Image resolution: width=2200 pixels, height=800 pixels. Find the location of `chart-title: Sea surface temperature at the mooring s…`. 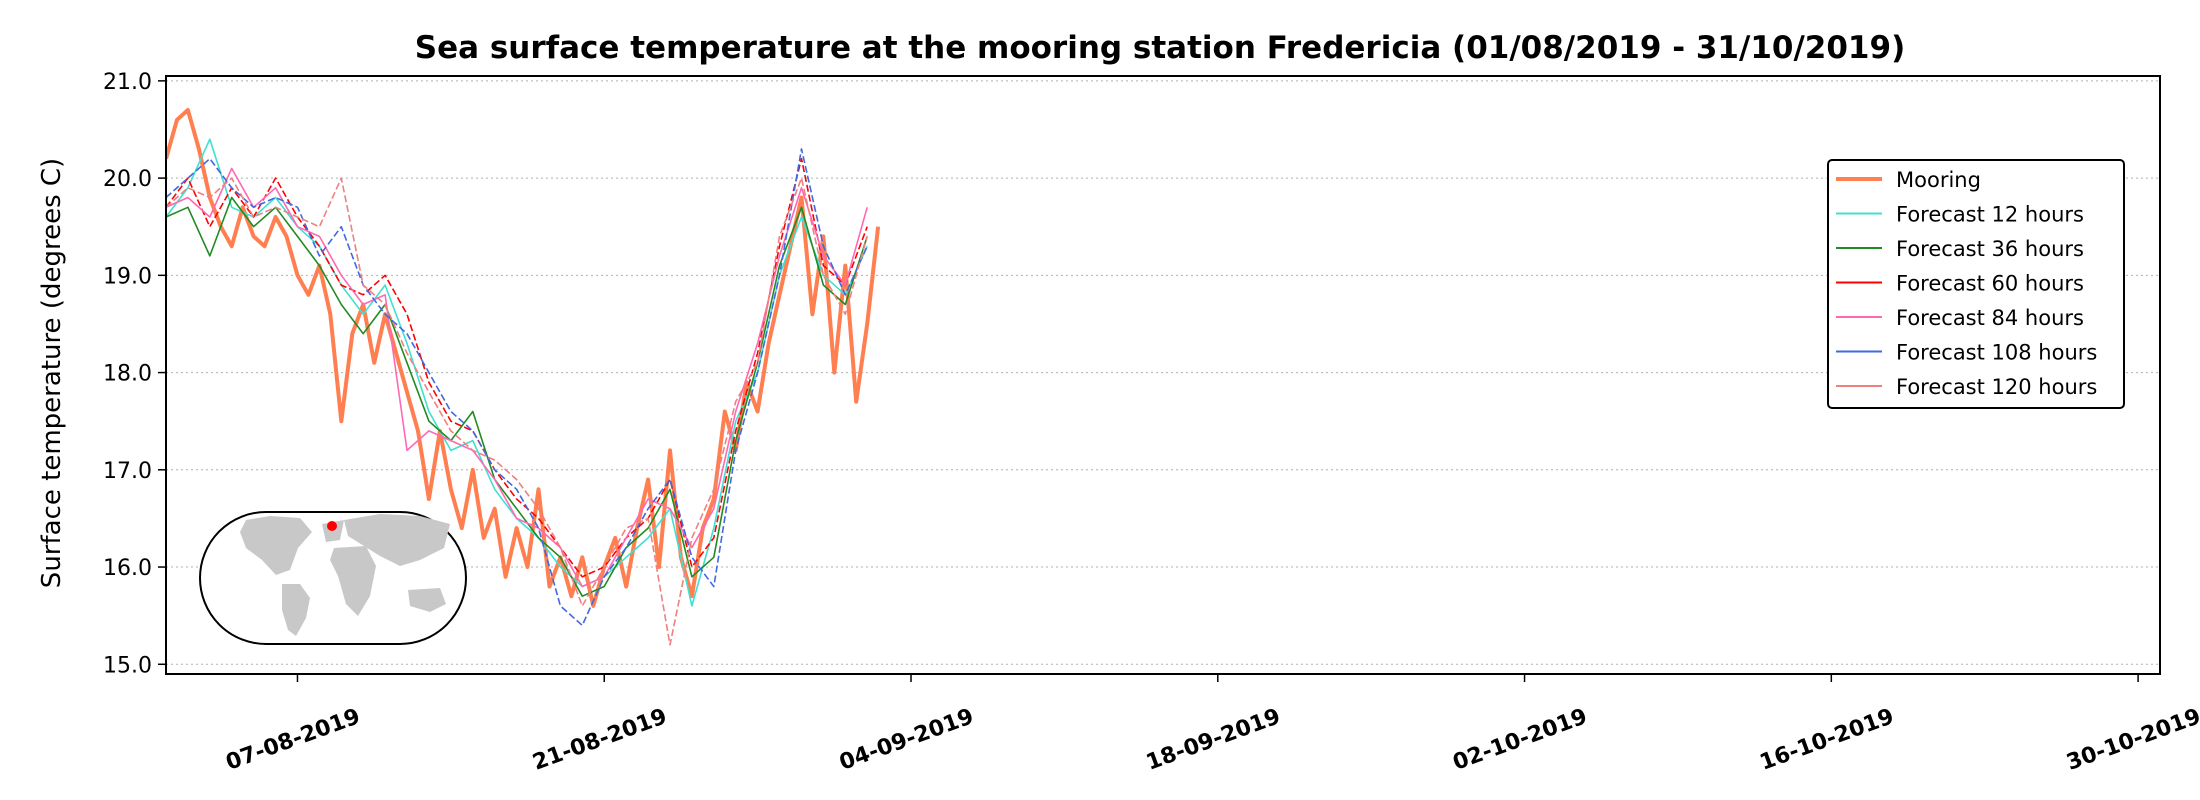

chart-title: Sea surface temperature at the mooring s… is located at coordinates (1160, 48).